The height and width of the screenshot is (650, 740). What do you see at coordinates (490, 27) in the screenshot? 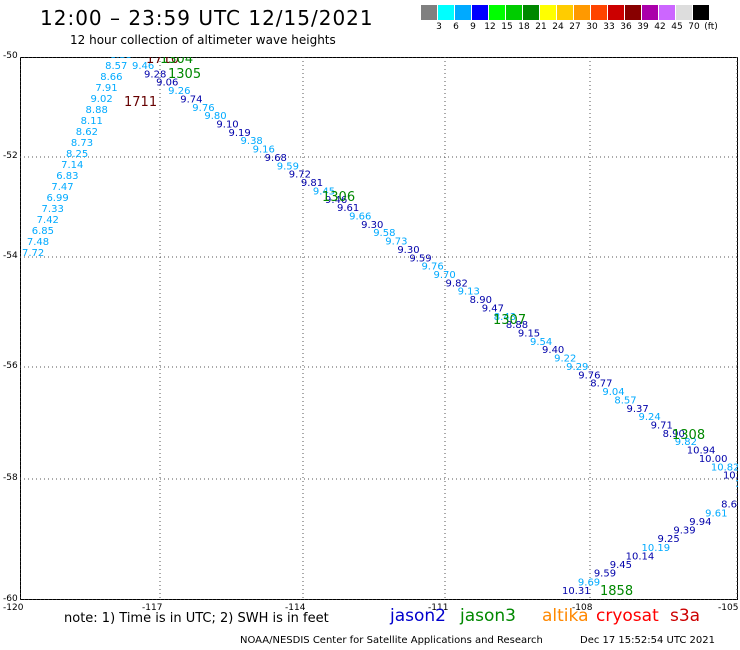
I see `colorbar-label: 12` at bounding box center [490, 27].